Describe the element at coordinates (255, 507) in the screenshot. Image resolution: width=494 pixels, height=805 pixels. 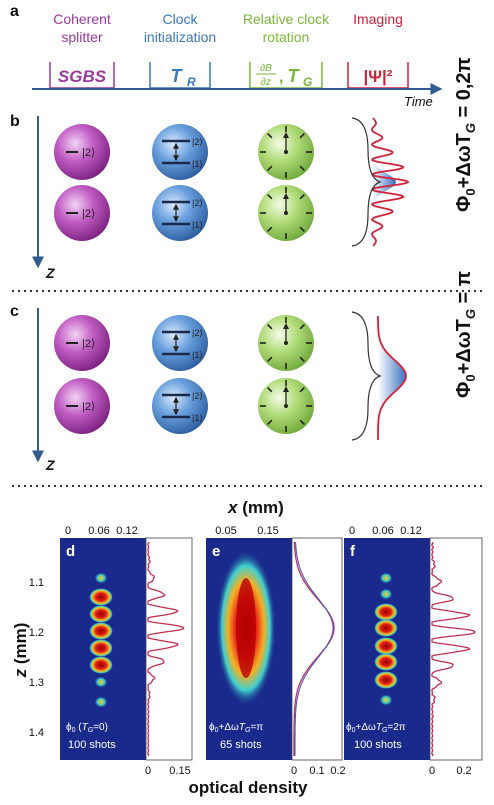
I see `x-axis-title: x (mm)` at that location.